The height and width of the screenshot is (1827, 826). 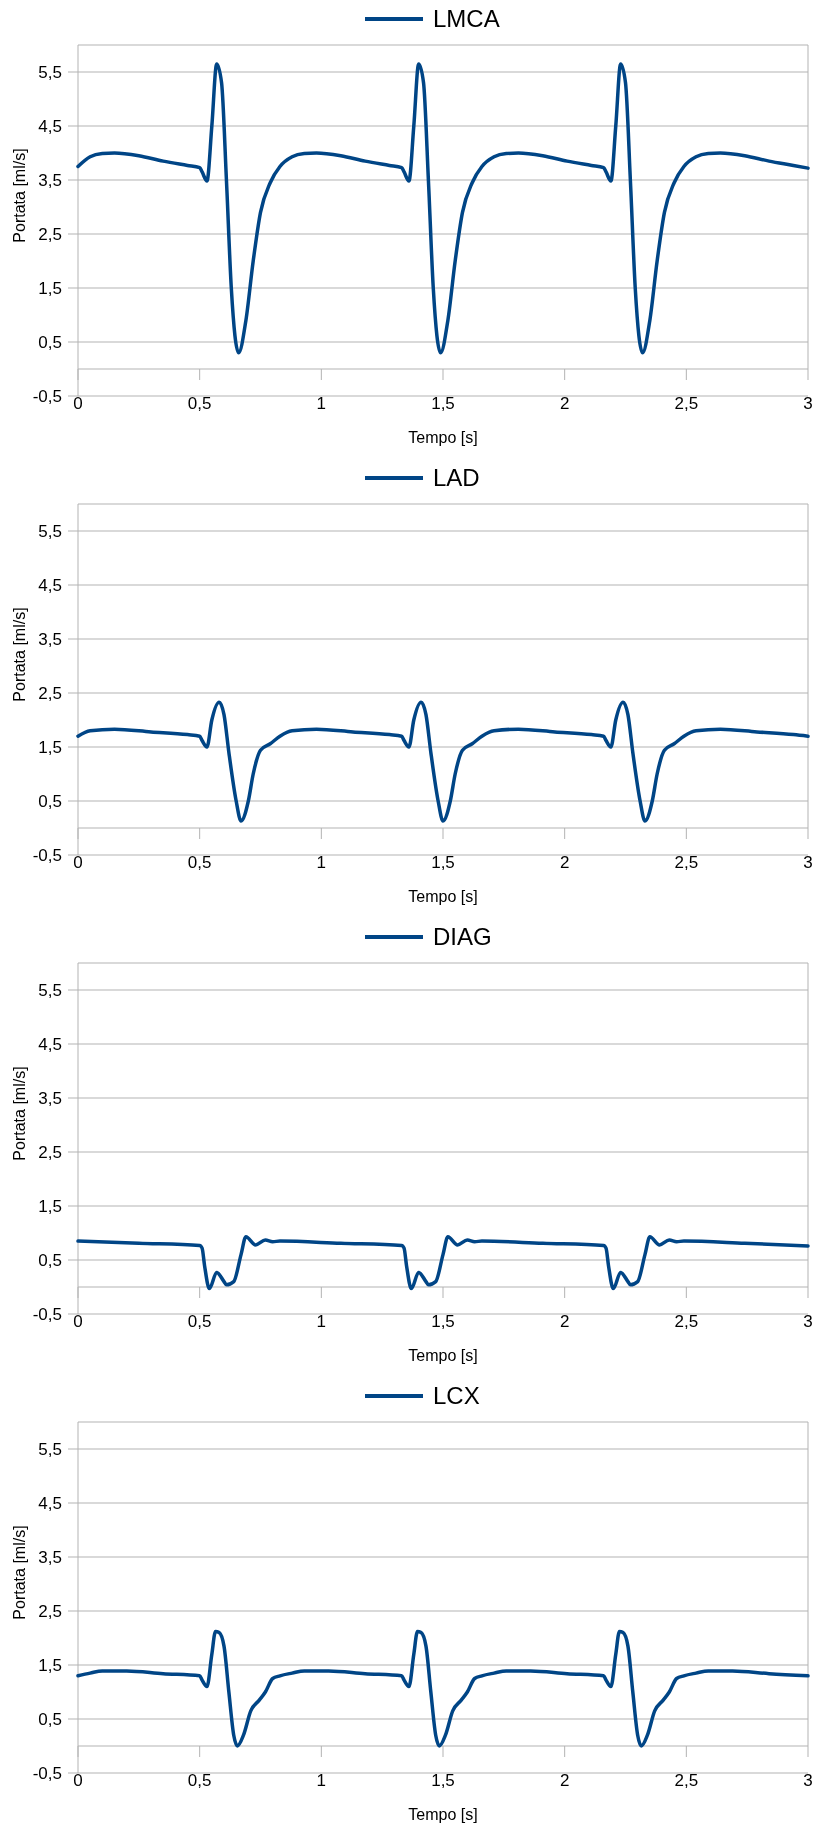 What do you see at coordinates (456, 477) in the screenshot?
I see `legend-label: LAD` at bounding box center [456, 477].